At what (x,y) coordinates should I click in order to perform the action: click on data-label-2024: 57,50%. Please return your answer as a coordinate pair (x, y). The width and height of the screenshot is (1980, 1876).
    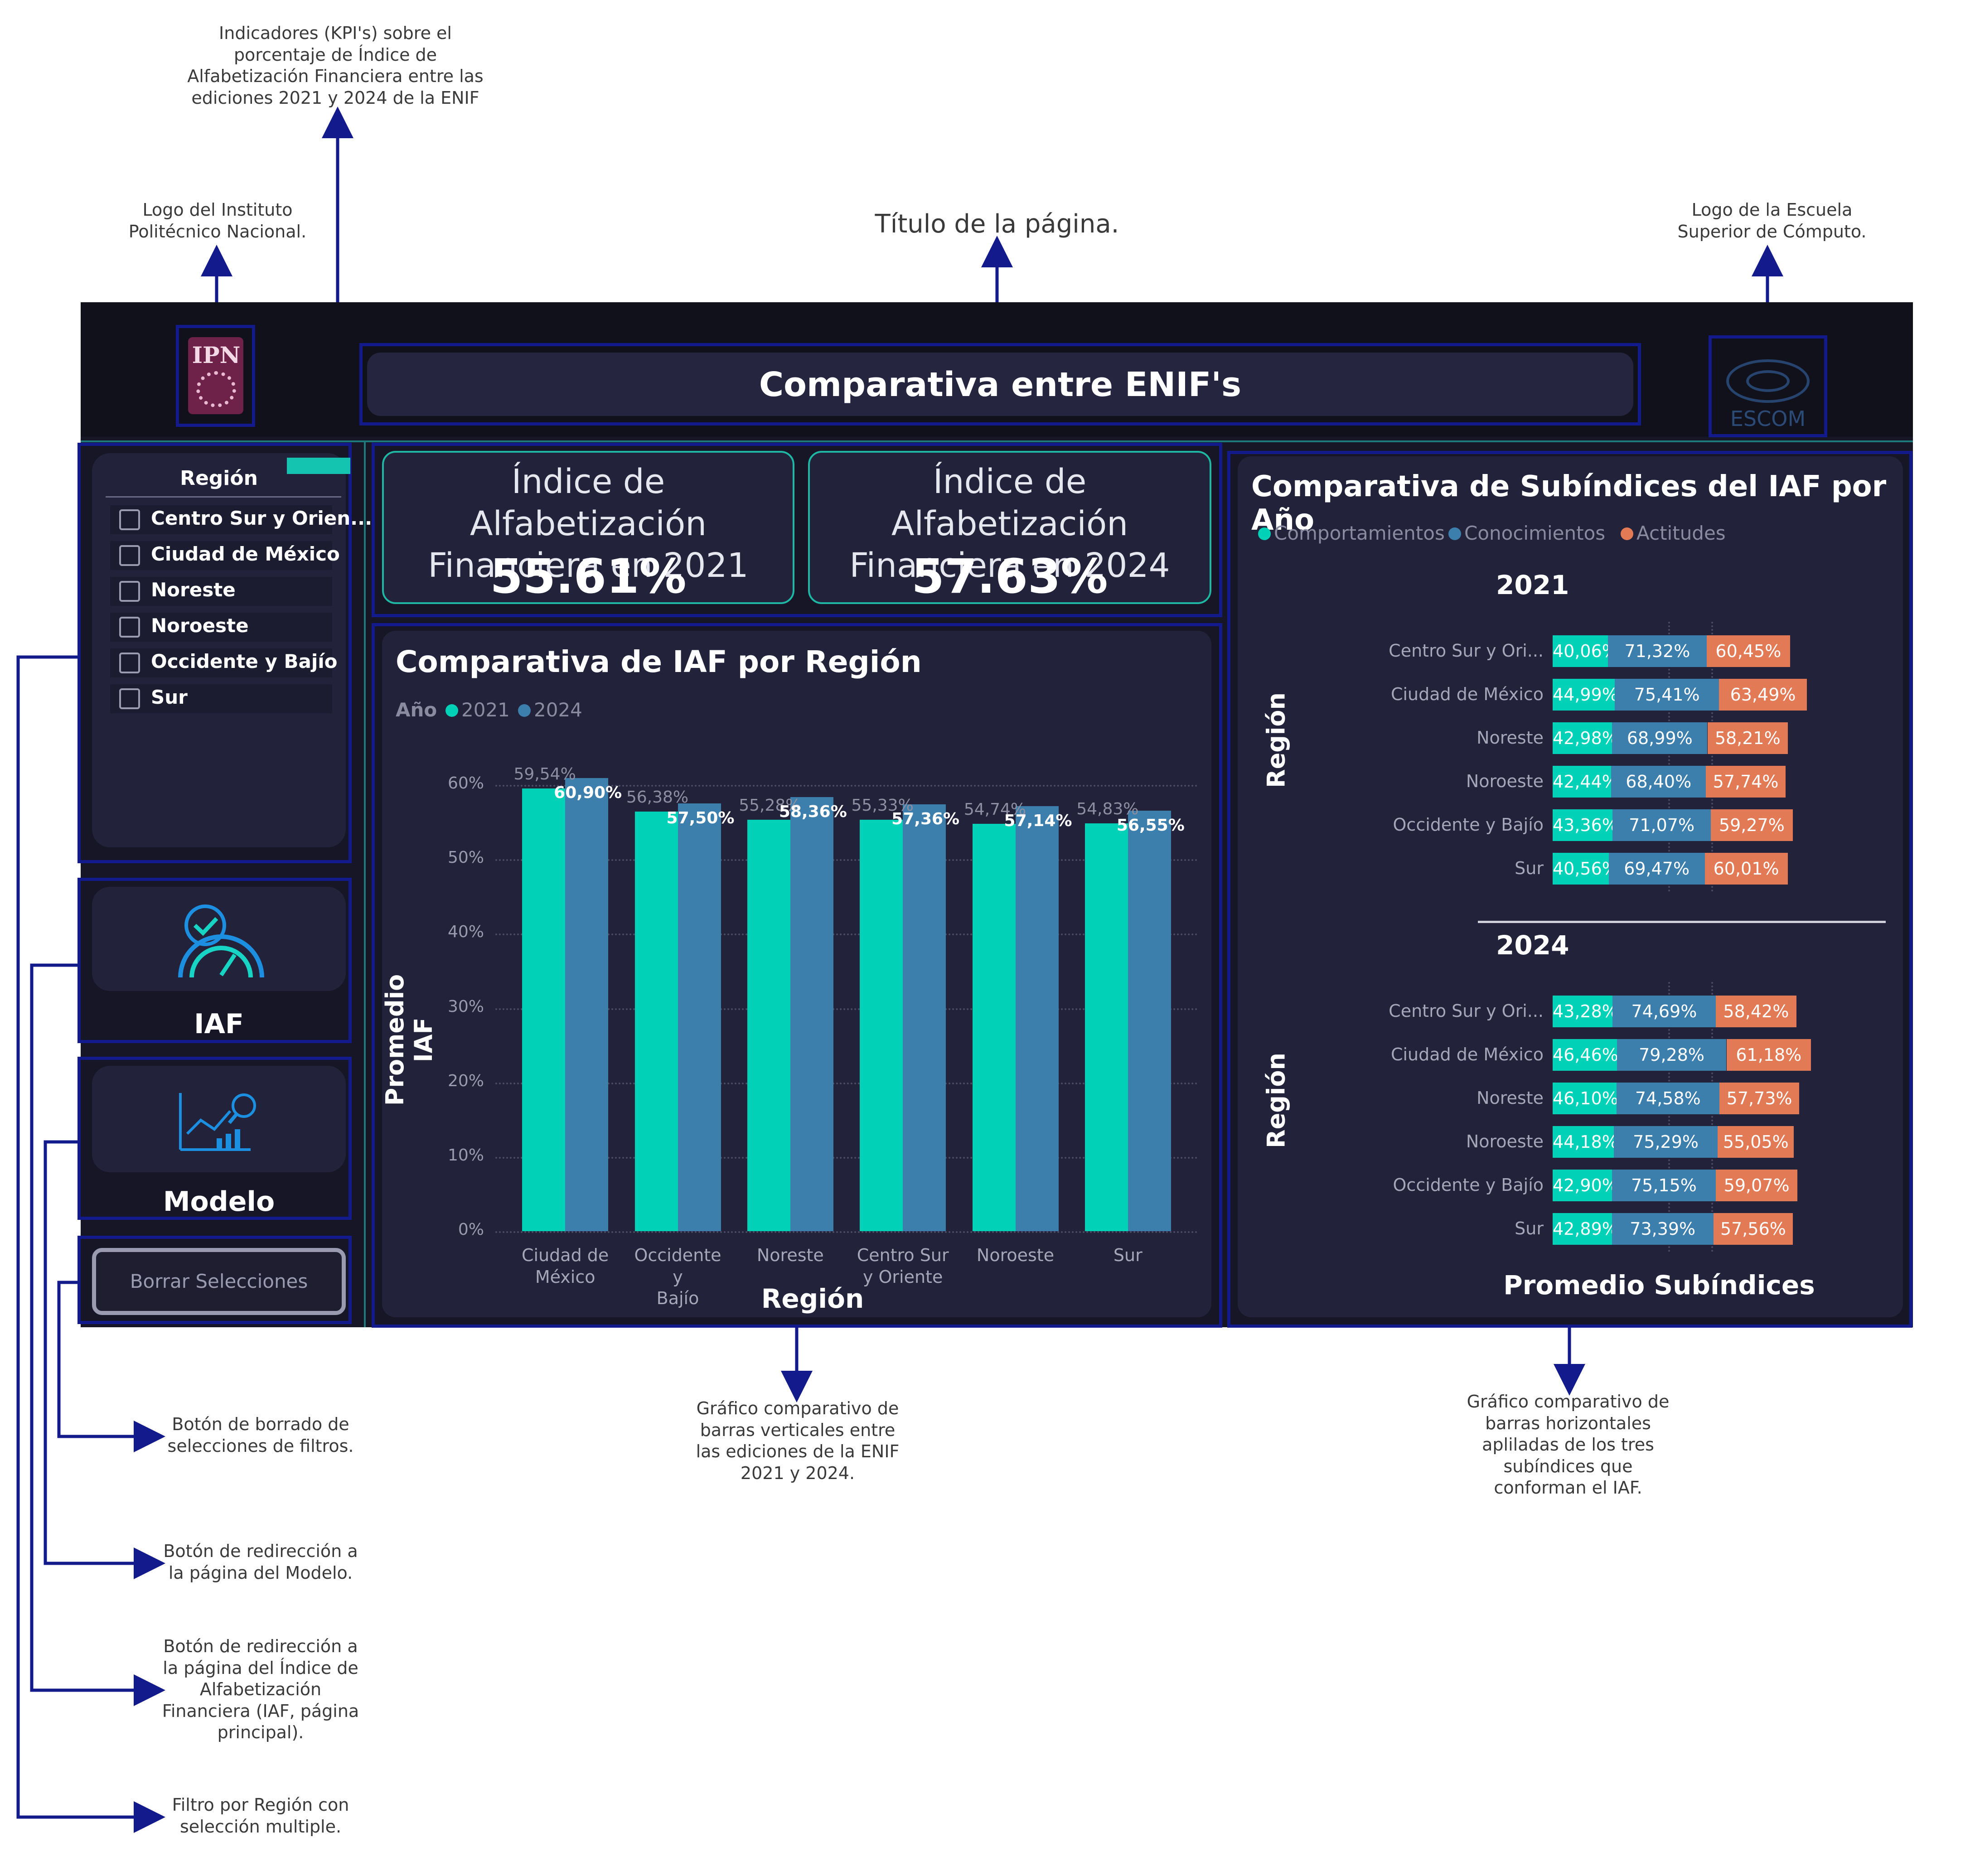
    Looking at the image, I should click on (700, 818).